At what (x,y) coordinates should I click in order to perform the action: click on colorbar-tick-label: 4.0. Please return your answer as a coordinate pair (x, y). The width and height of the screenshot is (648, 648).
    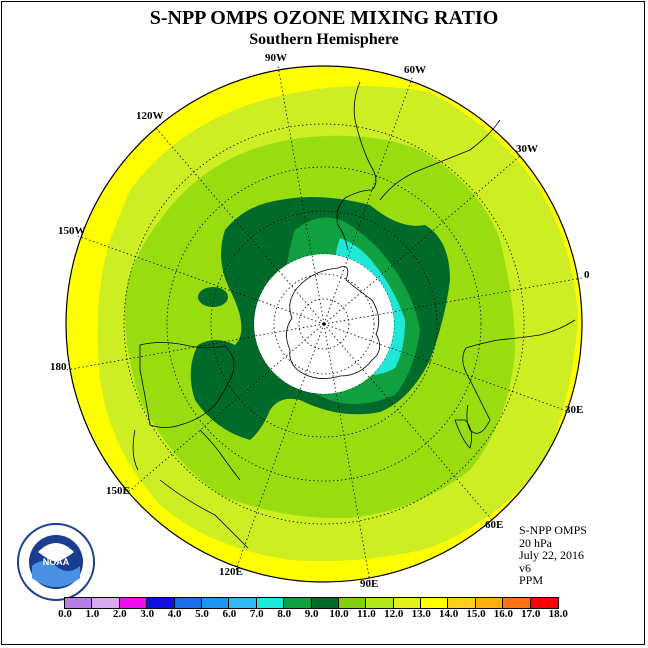
    Looking at the image, I should click on (174, 614).